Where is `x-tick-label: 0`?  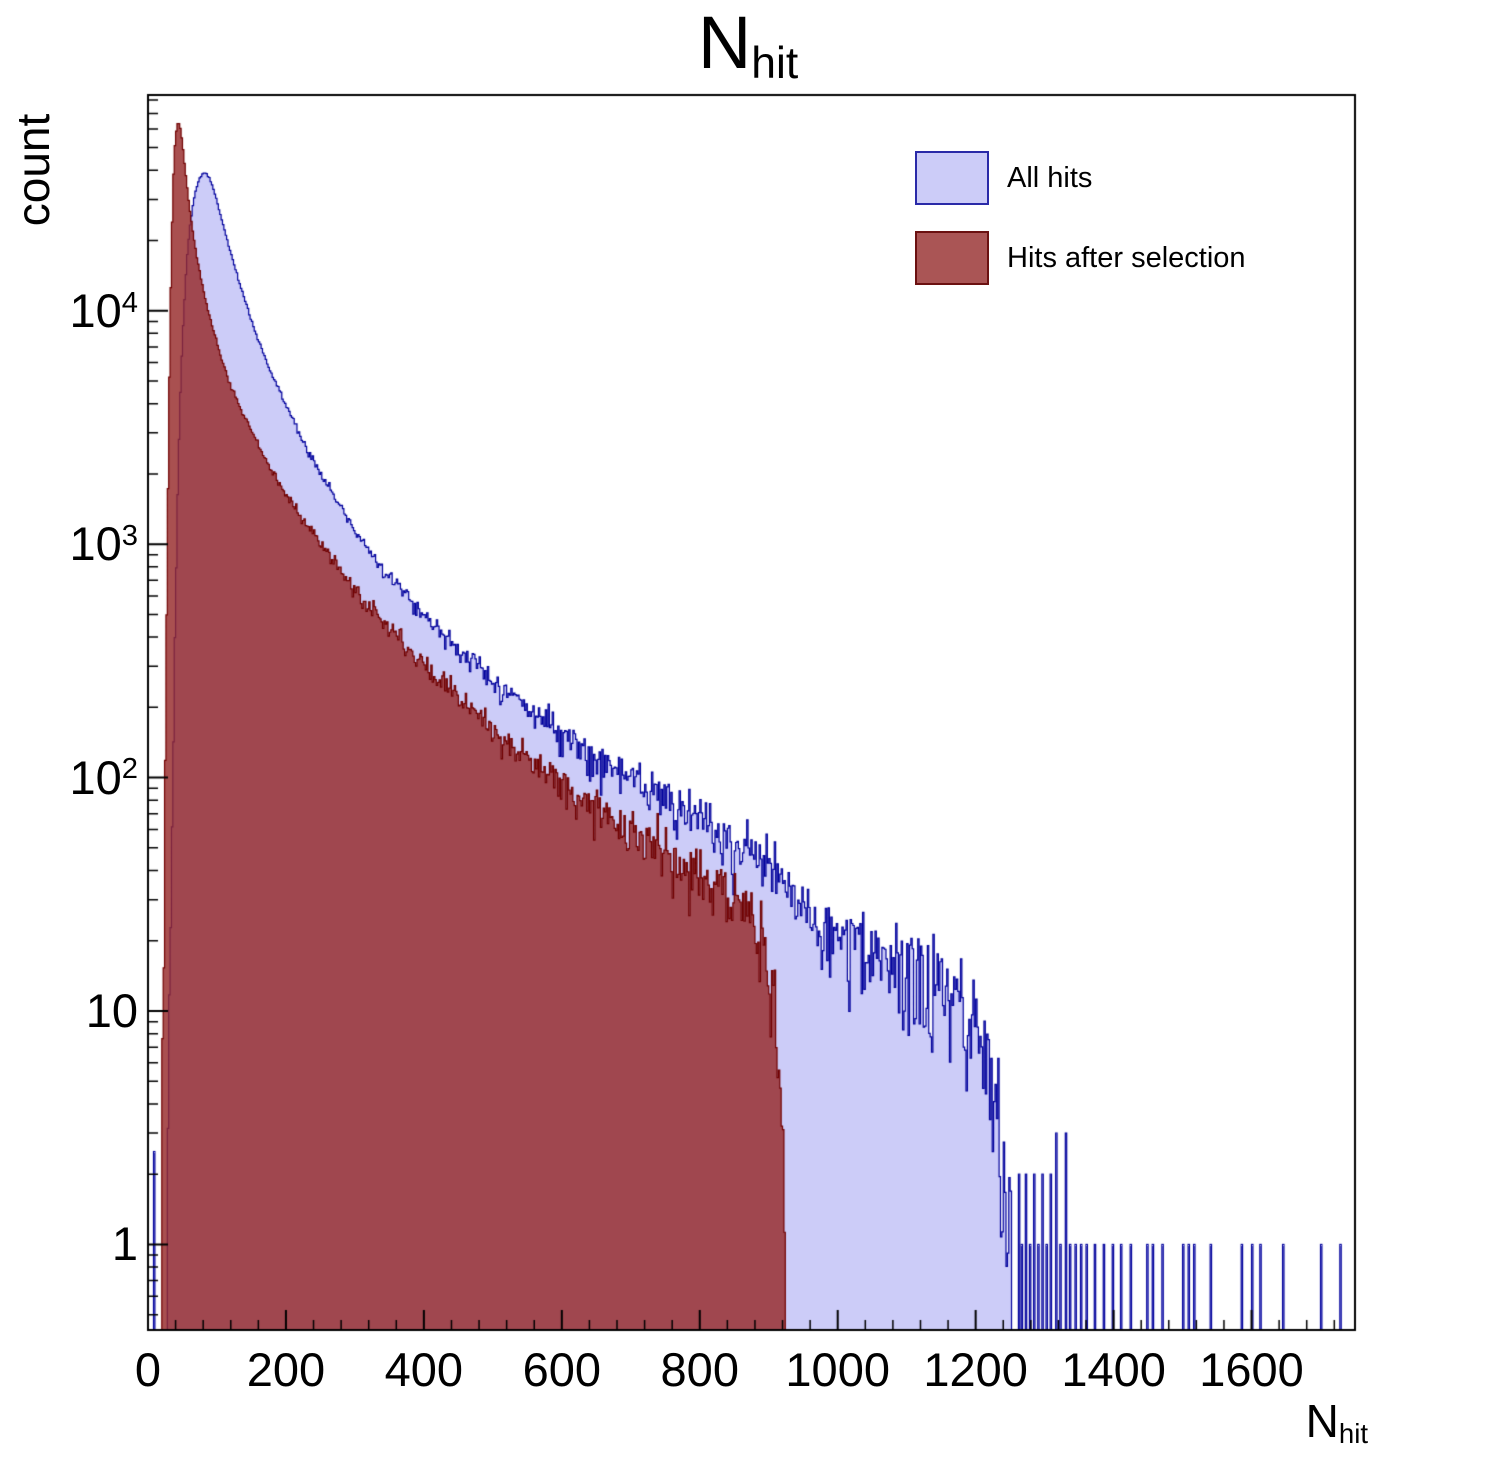 x-tick-label: 0 is located at coordinates (148, 1369).